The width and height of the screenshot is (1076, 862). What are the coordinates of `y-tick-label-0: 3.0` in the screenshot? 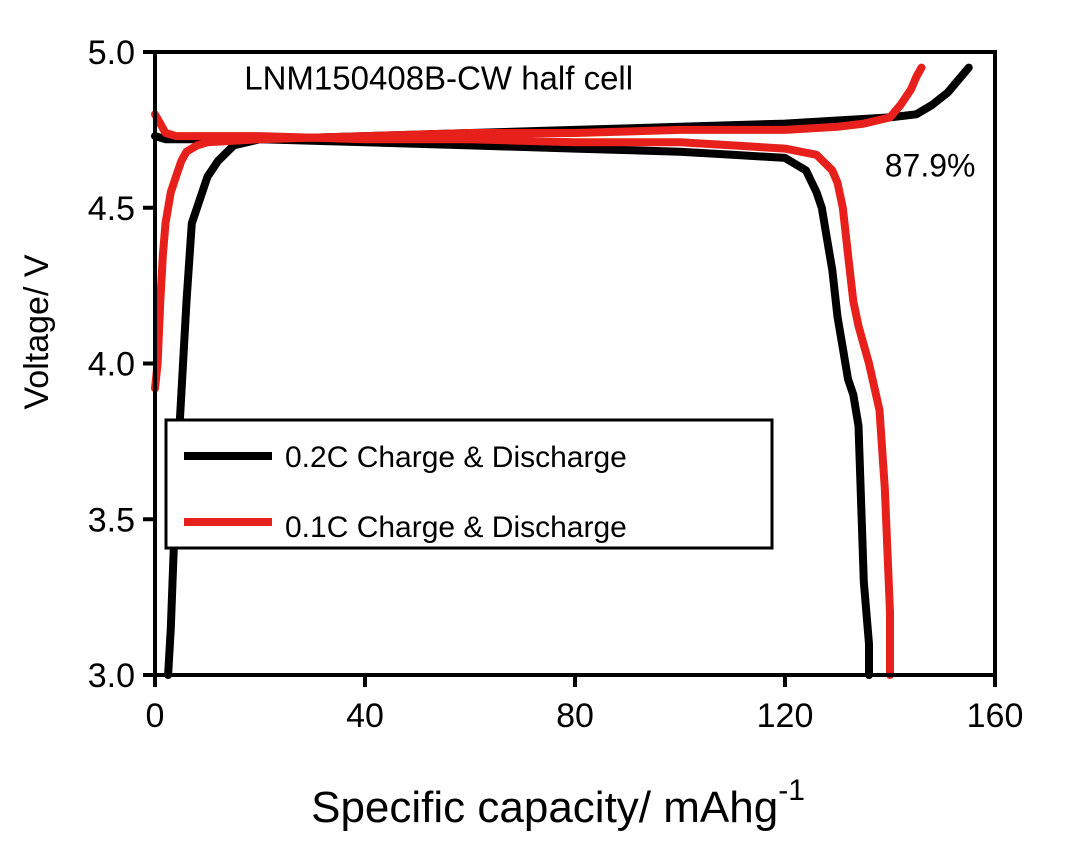 It's located at (111, 676).